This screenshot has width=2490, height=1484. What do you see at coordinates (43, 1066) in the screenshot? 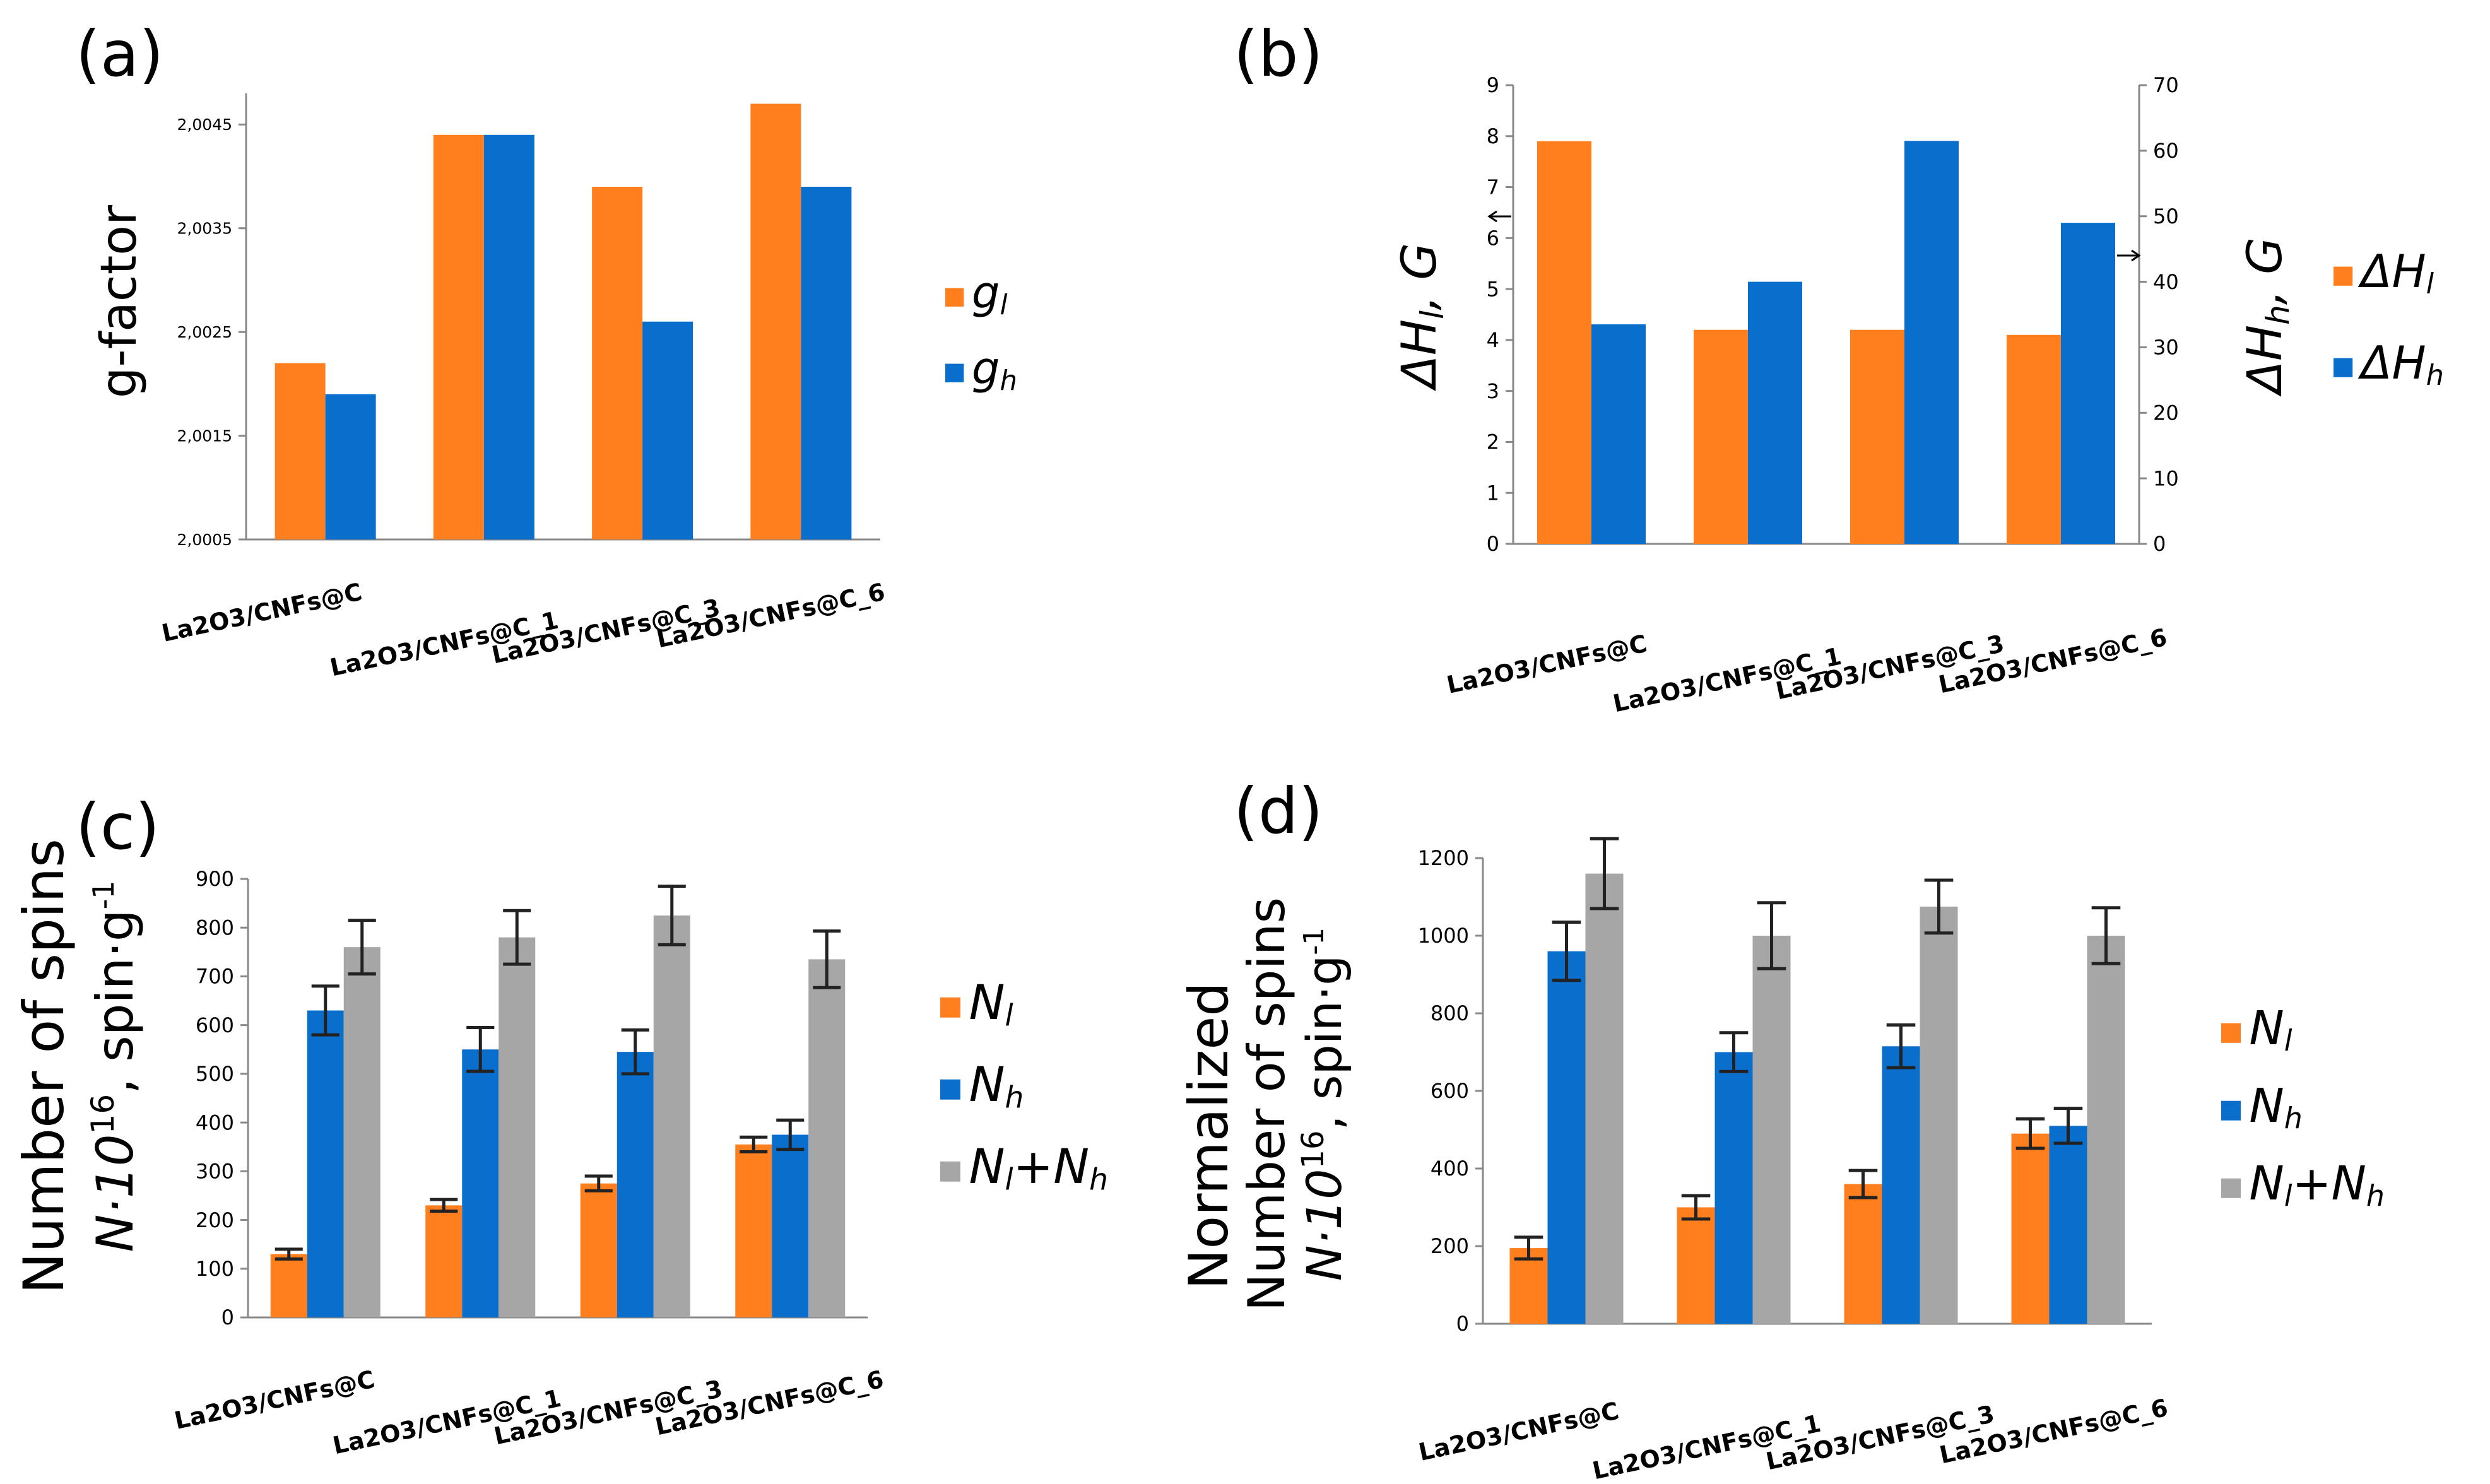
I see `y-axis-title-c-line1: Number of spins` at bounding box center [43, 1066].